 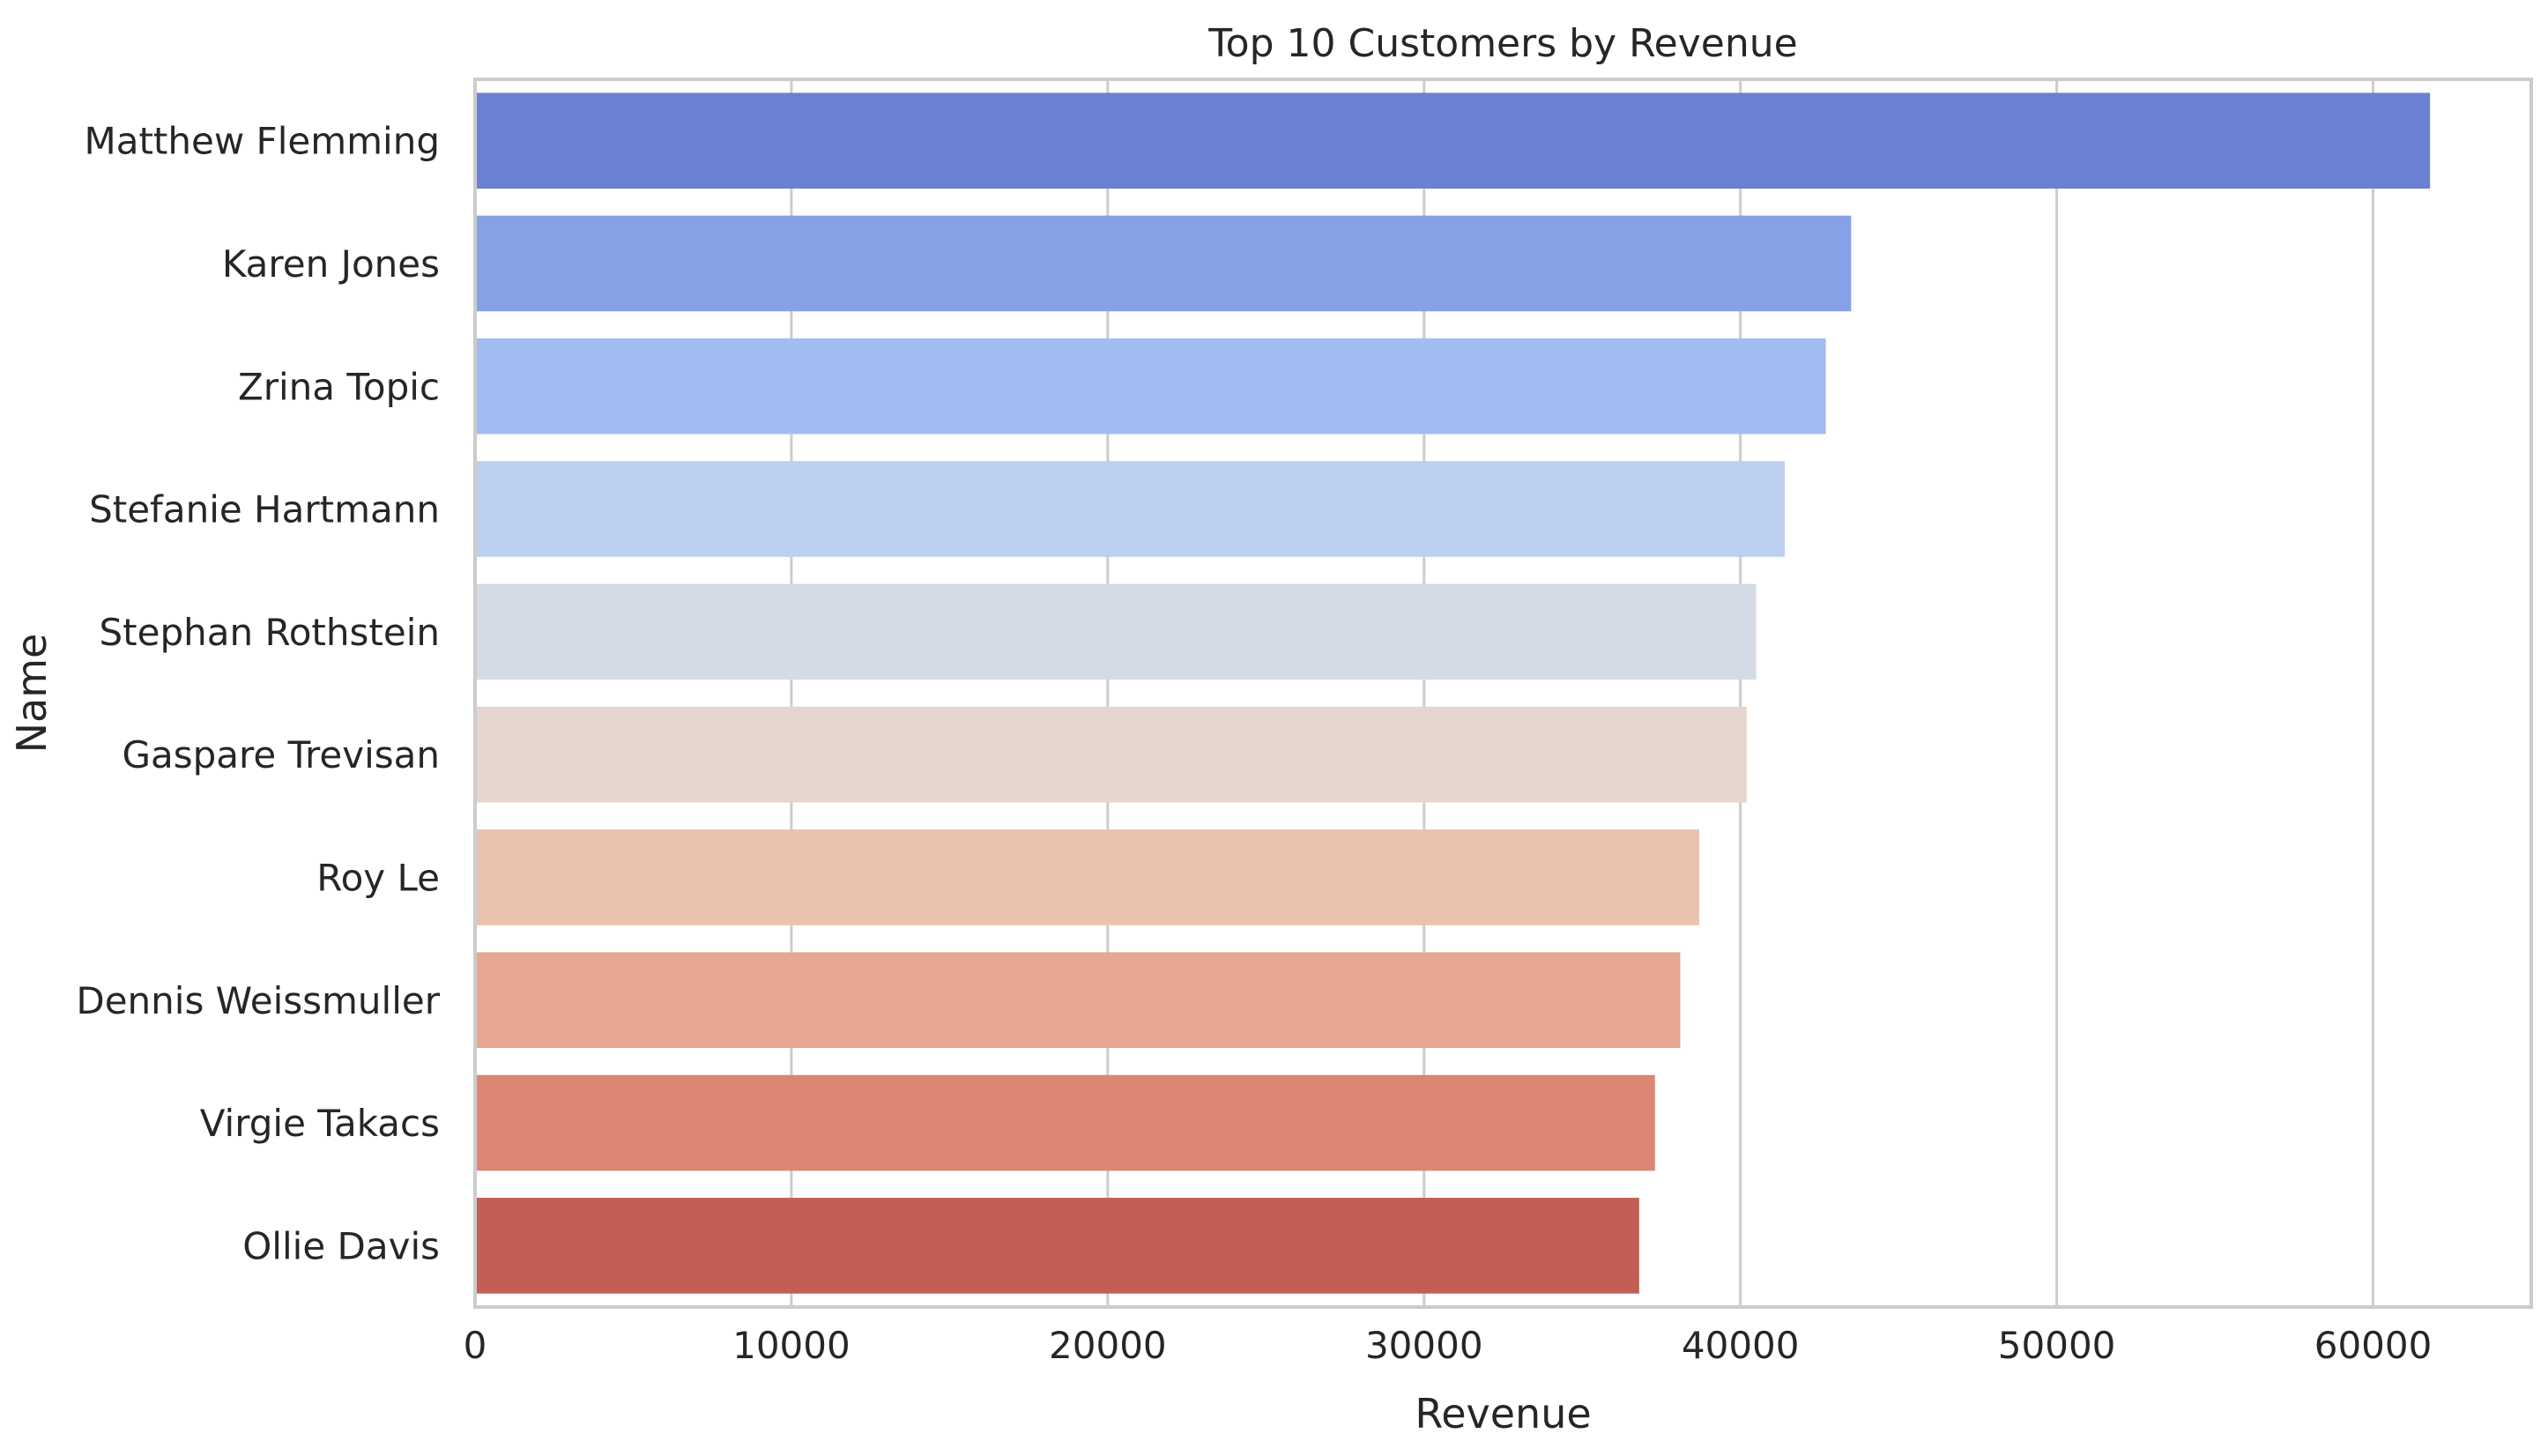 What do you see at coordinates (1424, 1345) in the screenshot?
I see `x-tick-label: 30000` at bounding box center [1424, 1345].